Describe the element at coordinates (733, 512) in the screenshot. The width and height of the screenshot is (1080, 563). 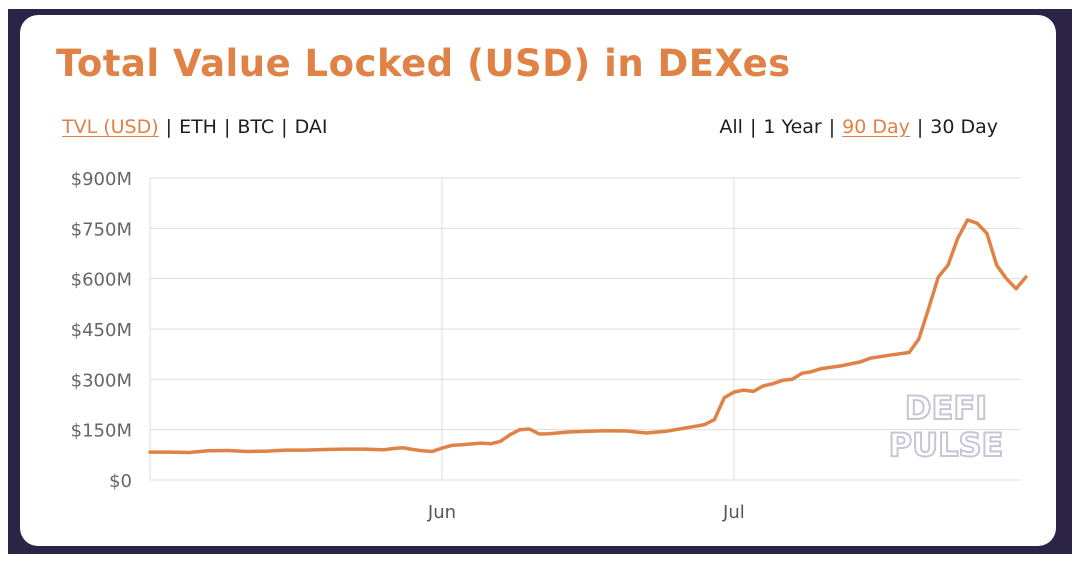
I see `x-tick-label: Jul` at that location.